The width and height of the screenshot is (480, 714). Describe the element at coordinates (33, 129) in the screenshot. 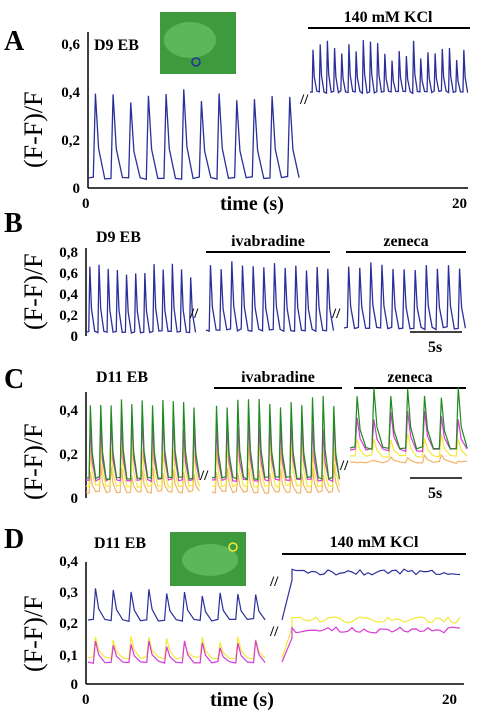

I see `panel-a-ylabel: (F-F)/F` at that location.